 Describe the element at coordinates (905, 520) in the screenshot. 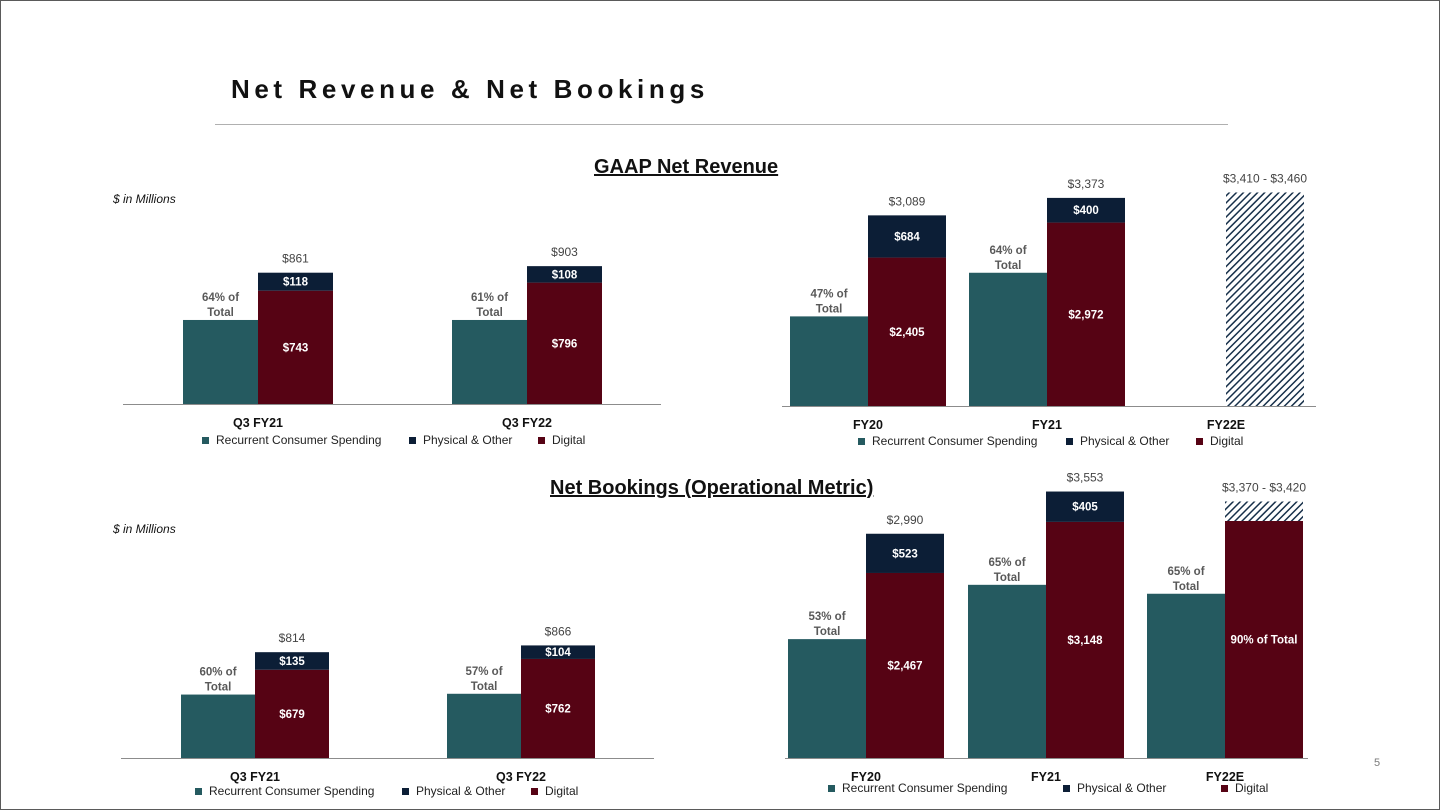

I see `label-total-fy20: $2,990` at that location.